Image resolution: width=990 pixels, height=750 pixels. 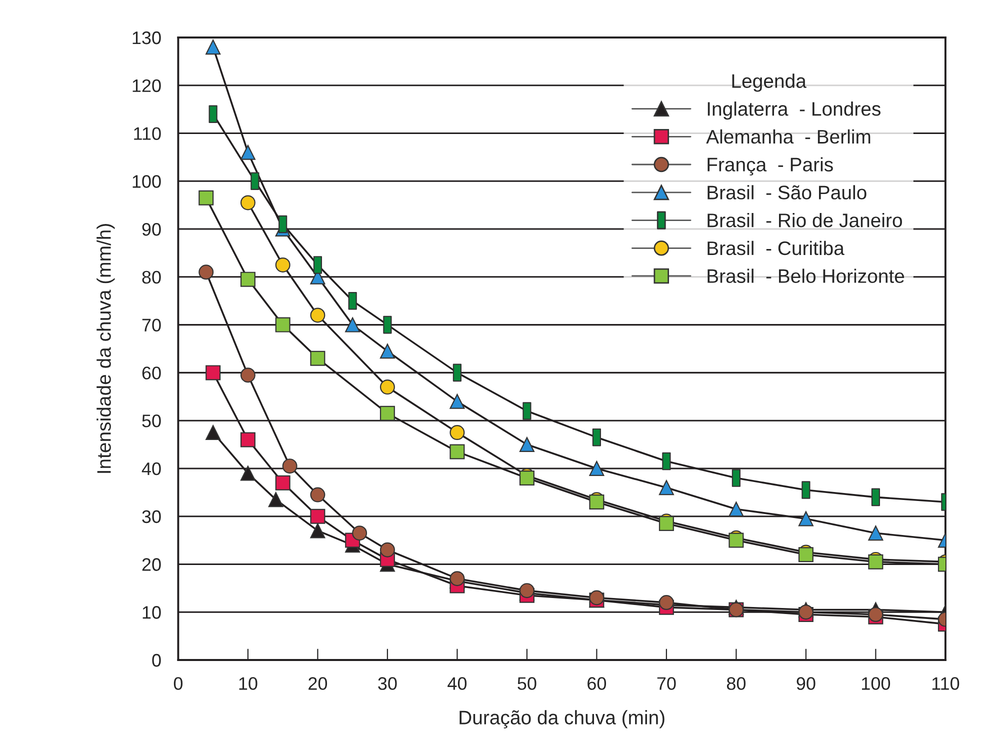 What do you see at coordinates (151, 469) in the screenshot?
I see `y-tick-label: 40` at bounding box center [151, 469].